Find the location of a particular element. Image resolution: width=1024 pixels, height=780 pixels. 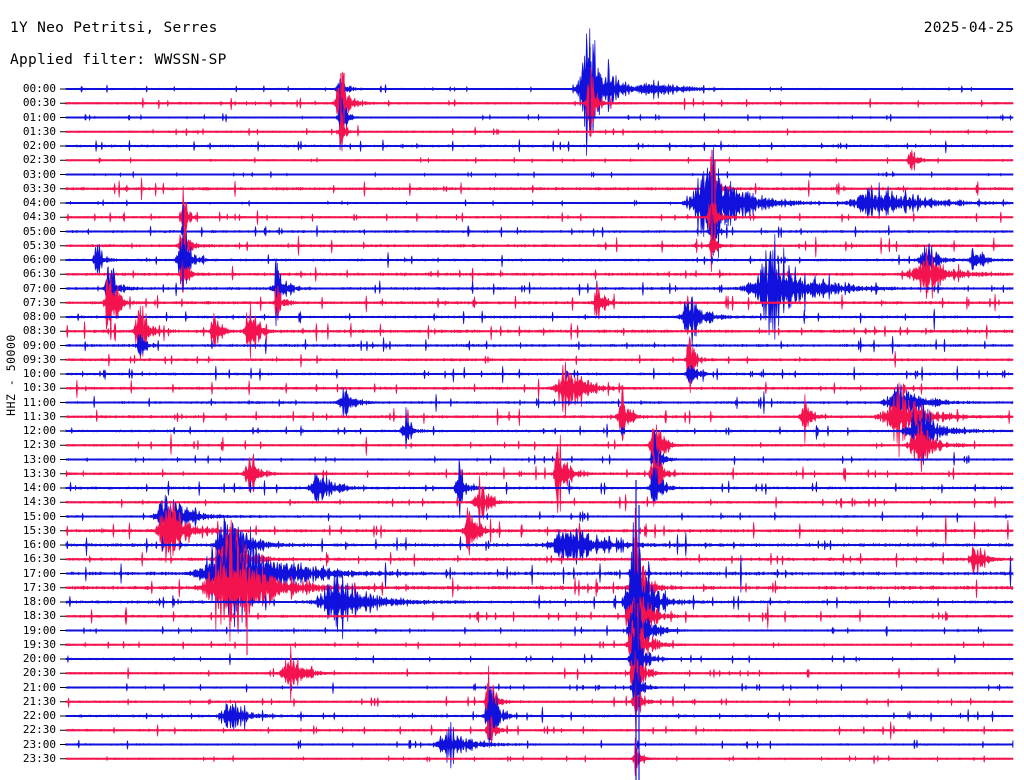

time-label-1200: 12:00 is located at coordinates (39, 430).